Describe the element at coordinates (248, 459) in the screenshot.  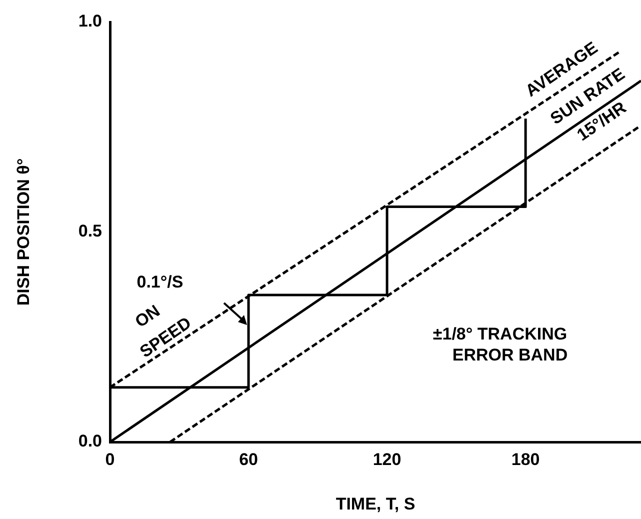
I see `x-tick-label: 60` at that location.